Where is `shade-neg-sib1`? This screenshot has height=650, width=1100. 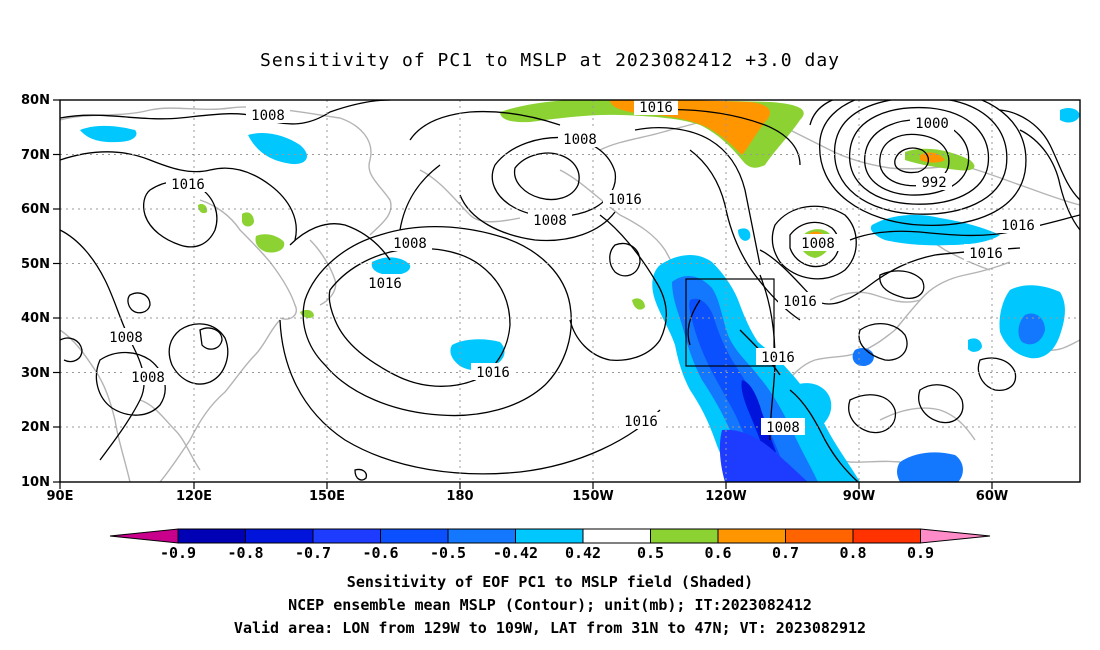 shade-neg-sib1 is located at coordinates (108, 134).